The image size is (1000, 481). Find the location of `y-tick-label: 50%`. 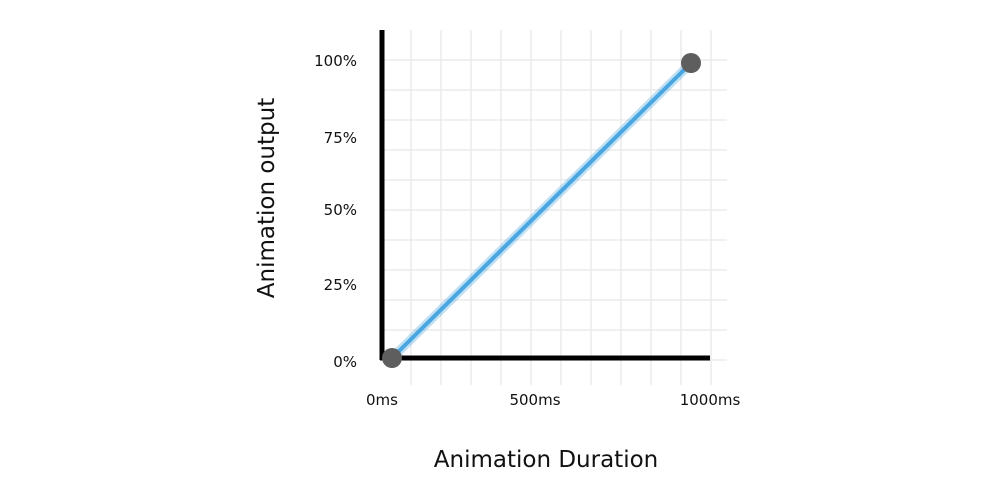

y-tick-label: 50% is located at coordinates (340, 210).